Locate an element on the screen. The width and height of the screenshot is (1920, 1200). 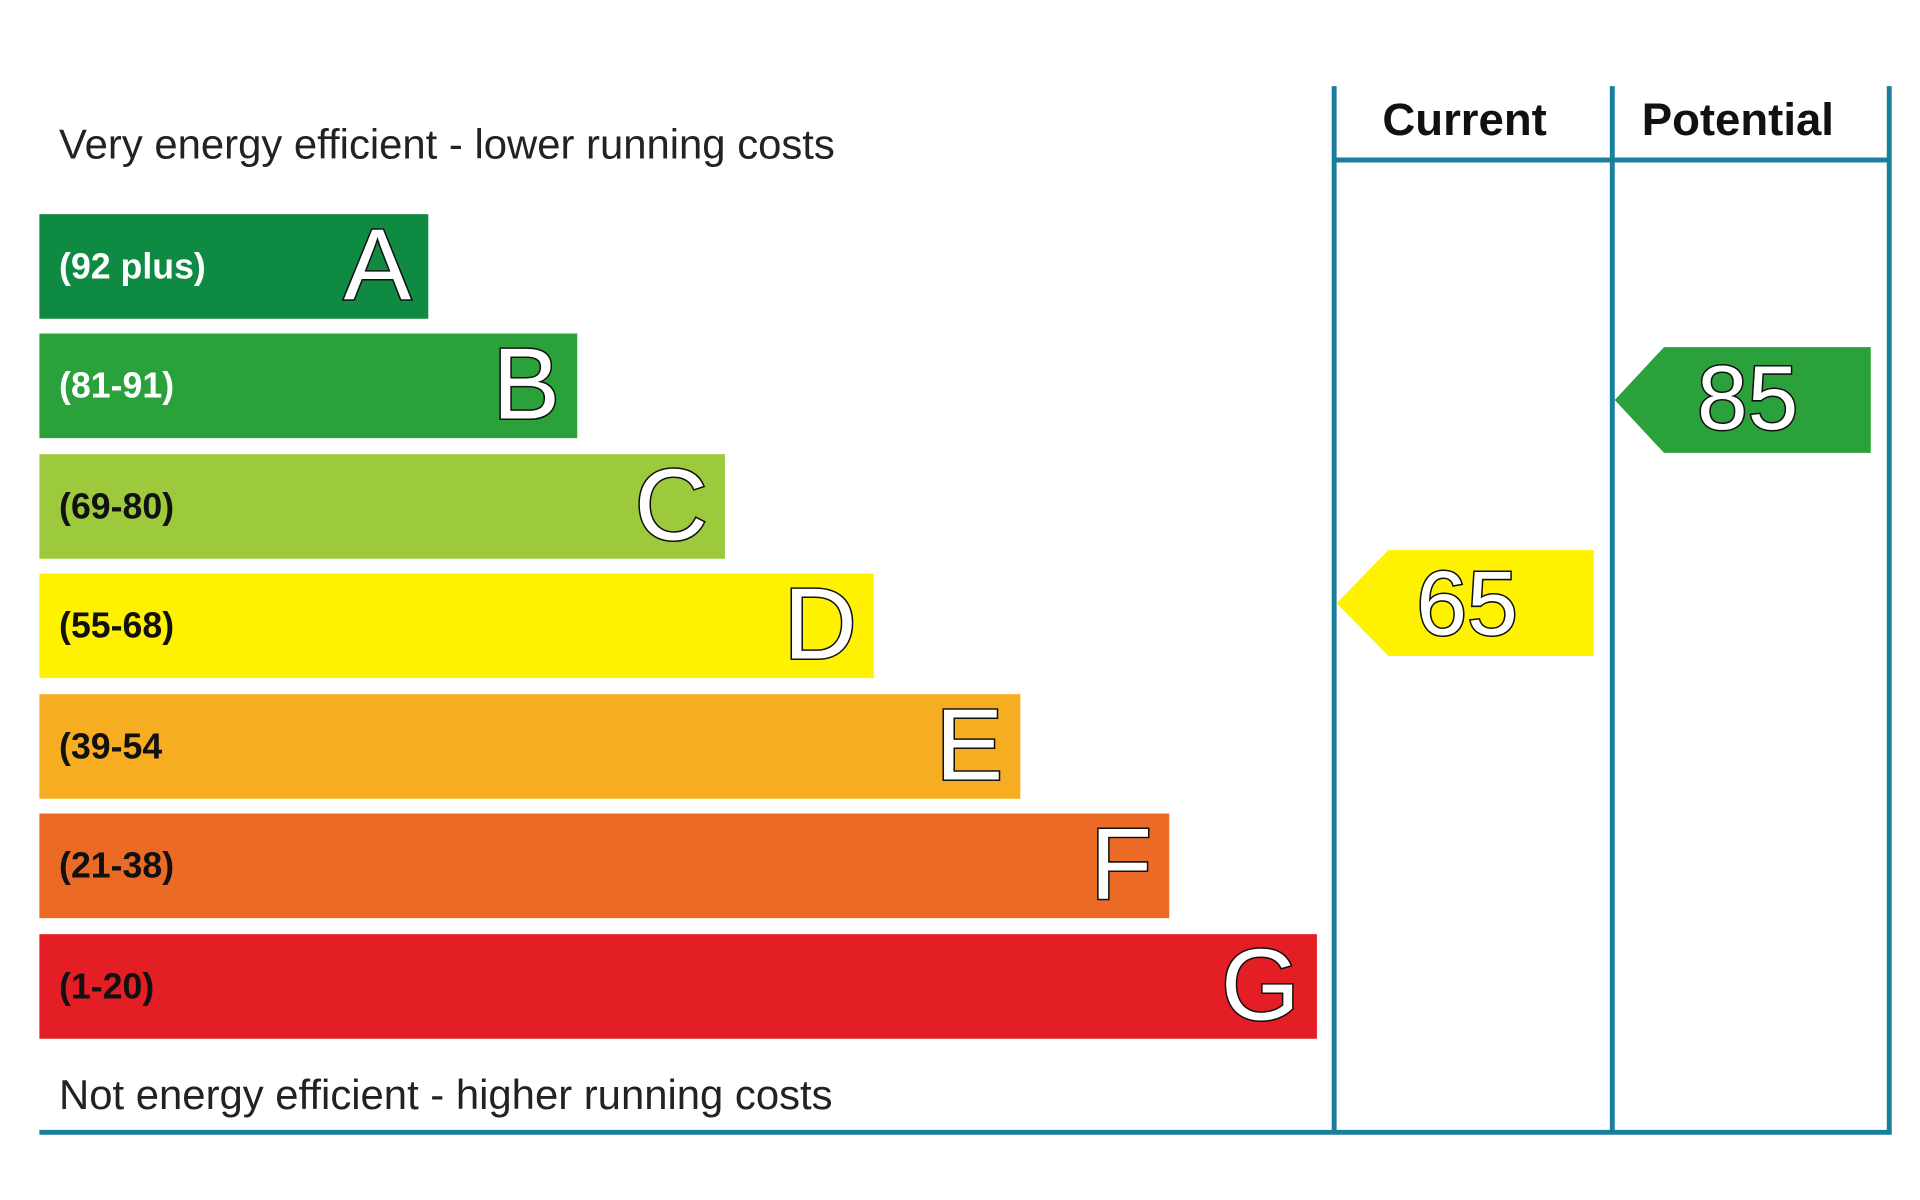
band-range: (92 plus) is located at coordinates (132, 266).